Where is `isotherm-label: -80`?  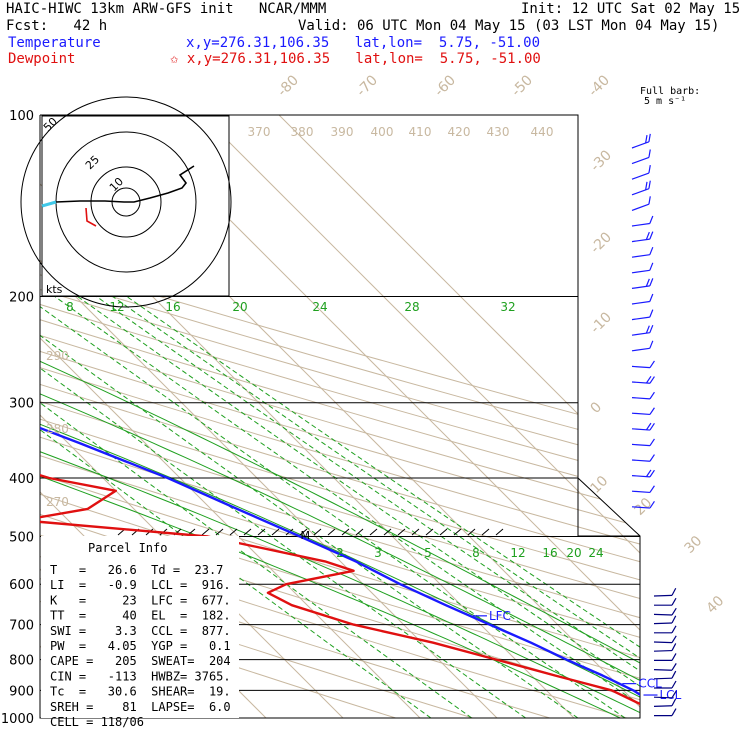
isotherm-label: -80 is located at coordinates (288, 85).